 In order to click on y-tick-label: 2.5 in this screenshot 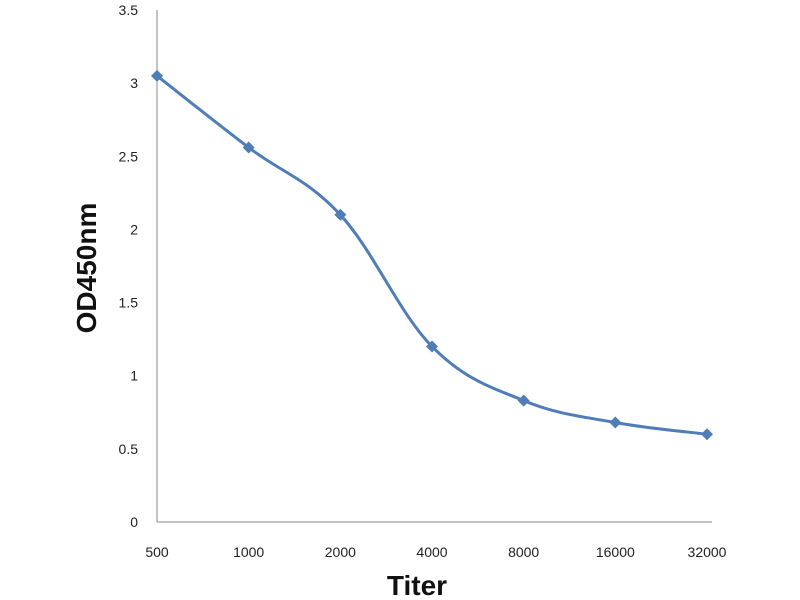, I will do `click(129, 156)`.